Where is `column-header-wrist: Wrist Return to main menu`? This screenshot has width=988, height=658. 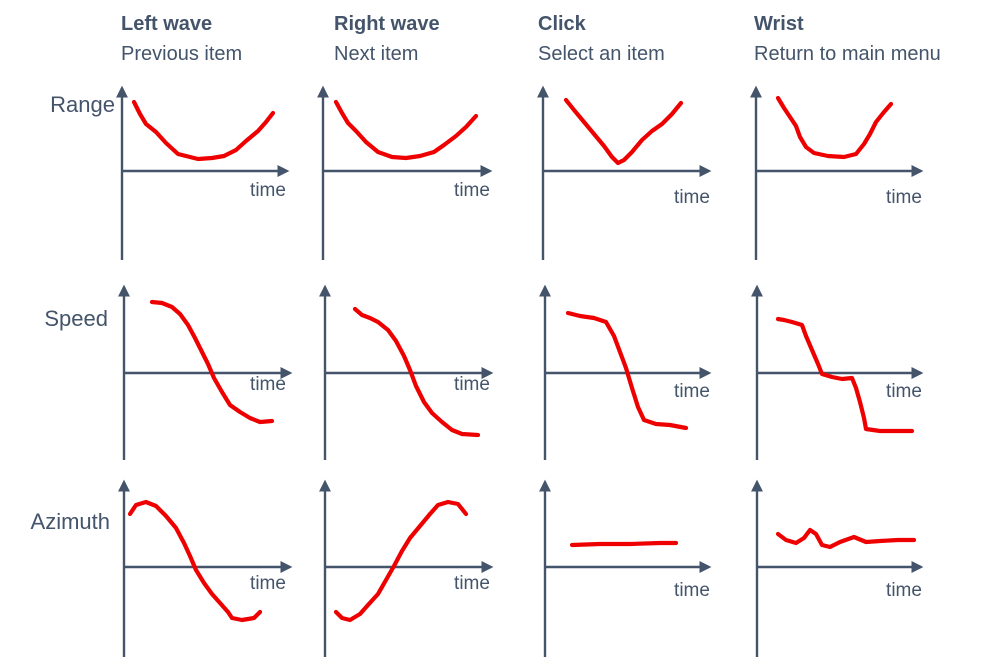 column-header-wrist: Wrist Return to main menu is located at coordinates (847, 39).